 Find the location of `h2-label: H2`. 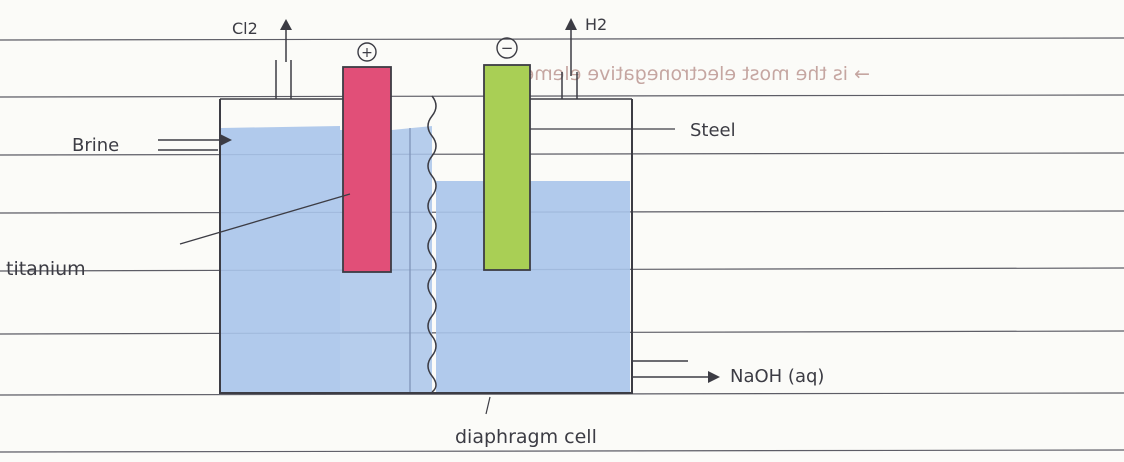

h2-label: H2 is located at coordinates (596, 24).